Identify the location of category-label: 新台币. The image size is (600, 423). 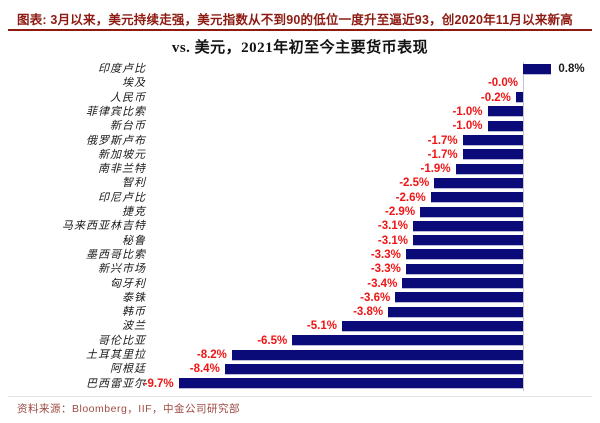
(128, 126).